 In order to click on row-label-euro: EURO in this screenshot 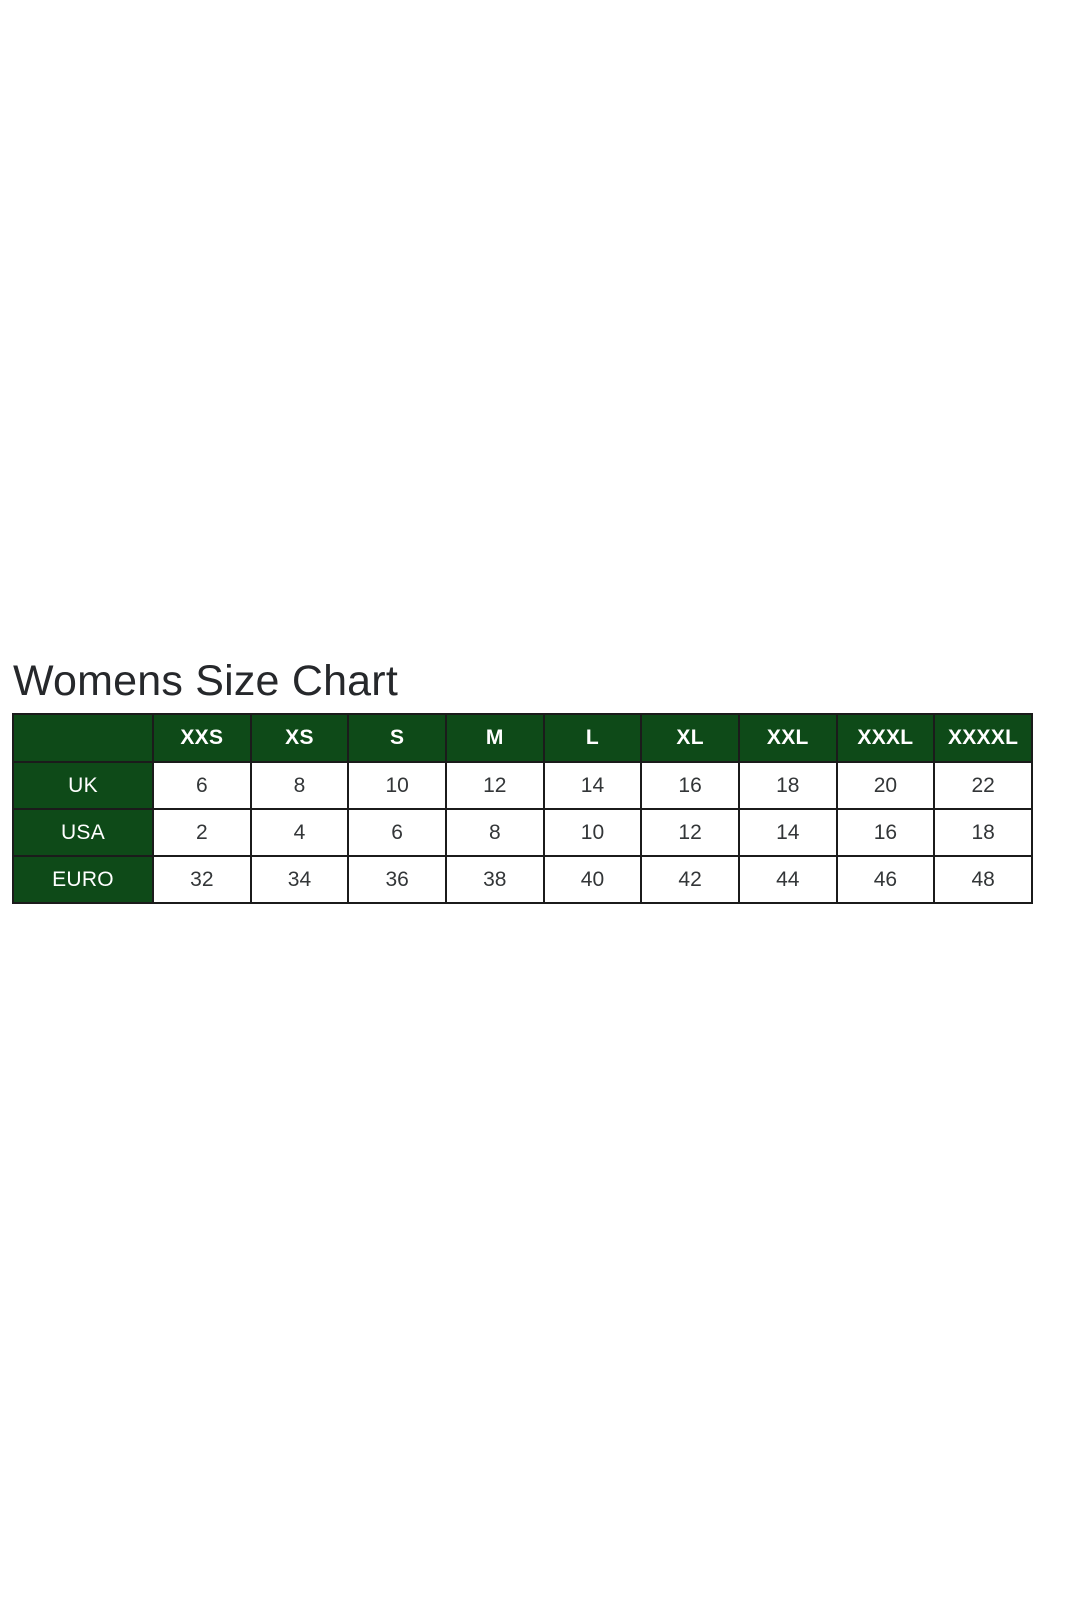, I will do `click(83, 879)`.